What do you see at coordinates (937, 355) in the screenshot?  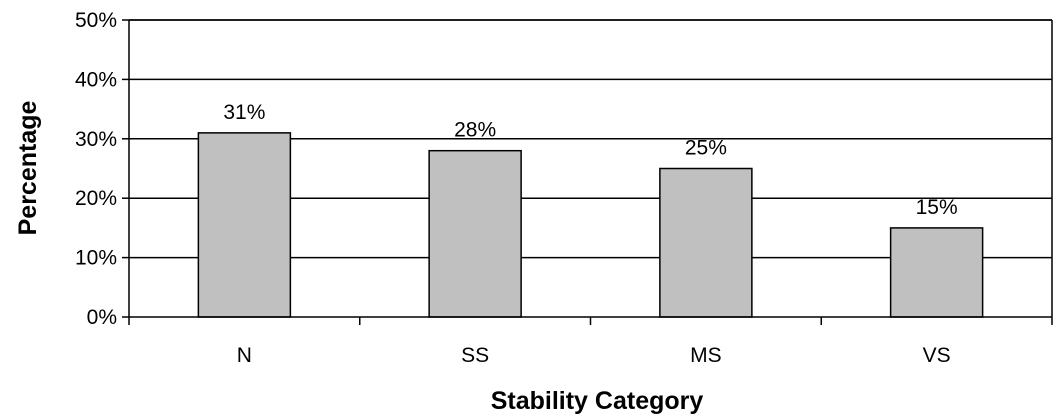 I see `x-tick-label-vs: VS` at bounding box center [937, 355].